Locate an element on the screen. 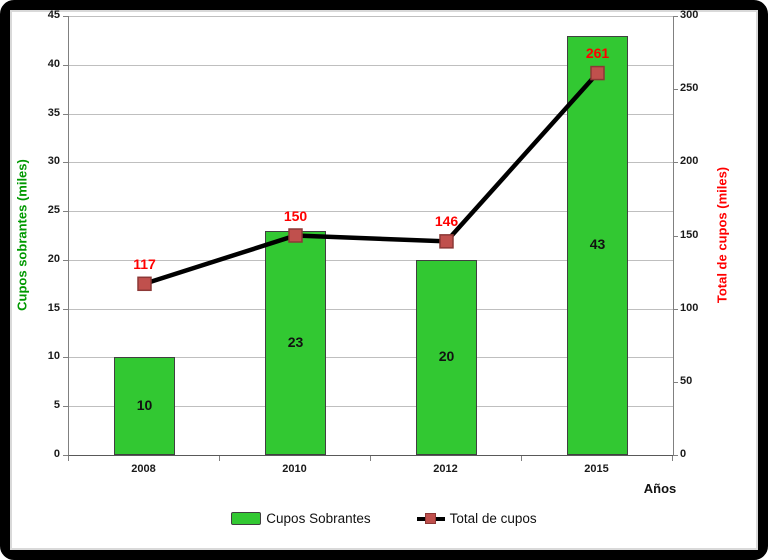 The image size is (768, 560). bar-value-label: 20 is located at coordinates (446, 356).